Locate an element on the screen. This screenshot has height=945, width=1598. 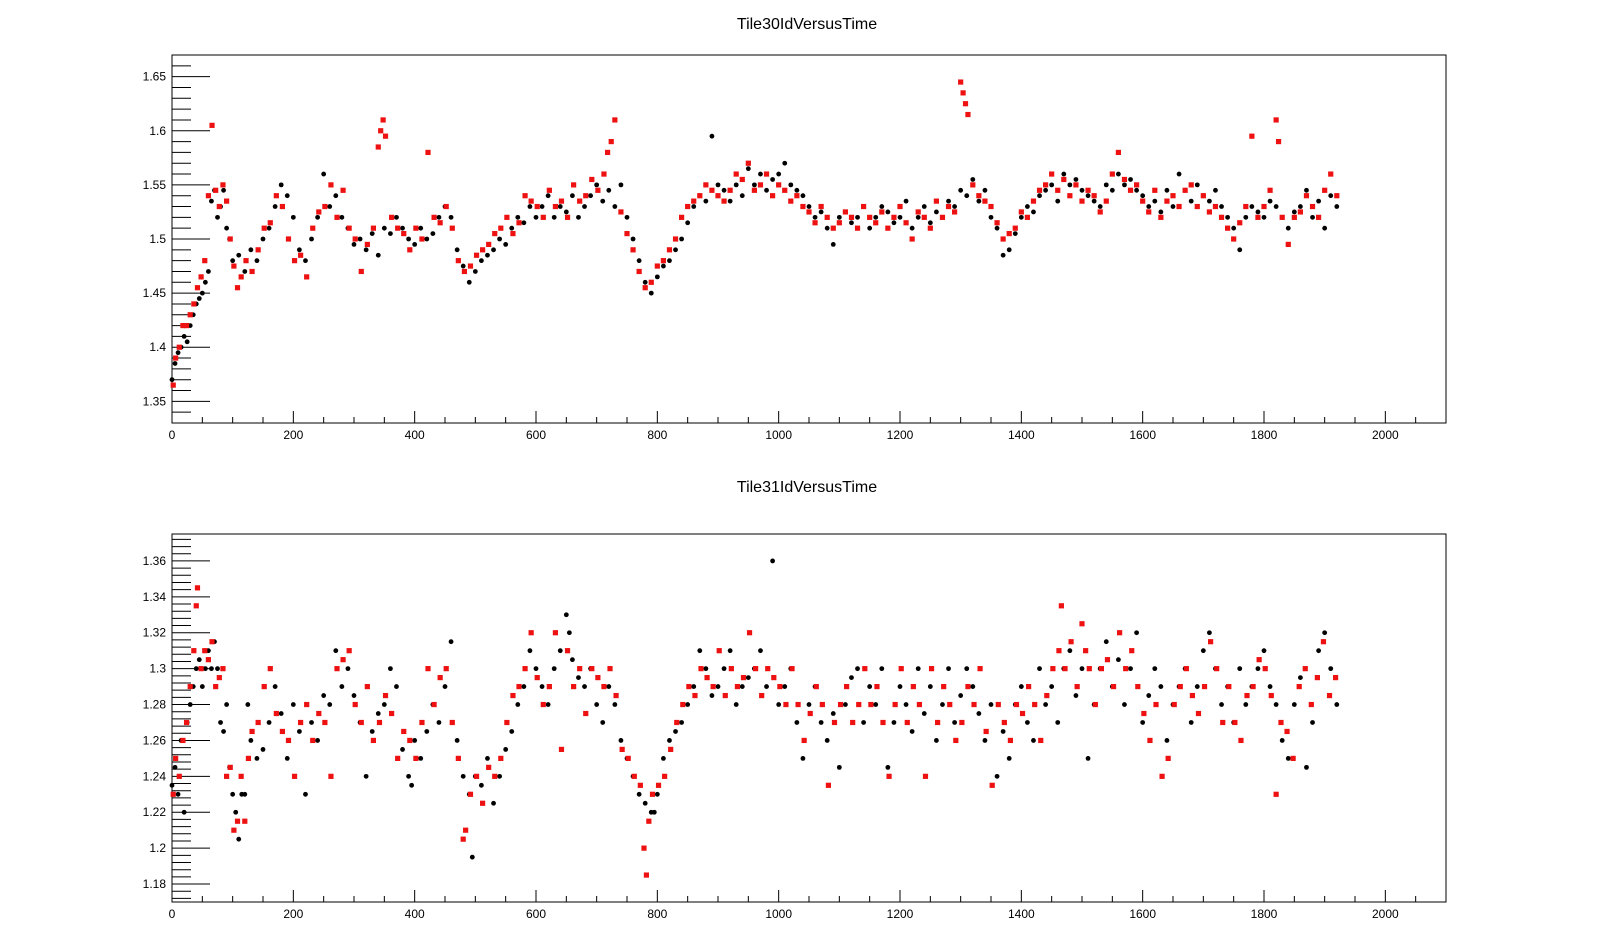
x-tick-label: 400 is located at coordinates (415, 914).